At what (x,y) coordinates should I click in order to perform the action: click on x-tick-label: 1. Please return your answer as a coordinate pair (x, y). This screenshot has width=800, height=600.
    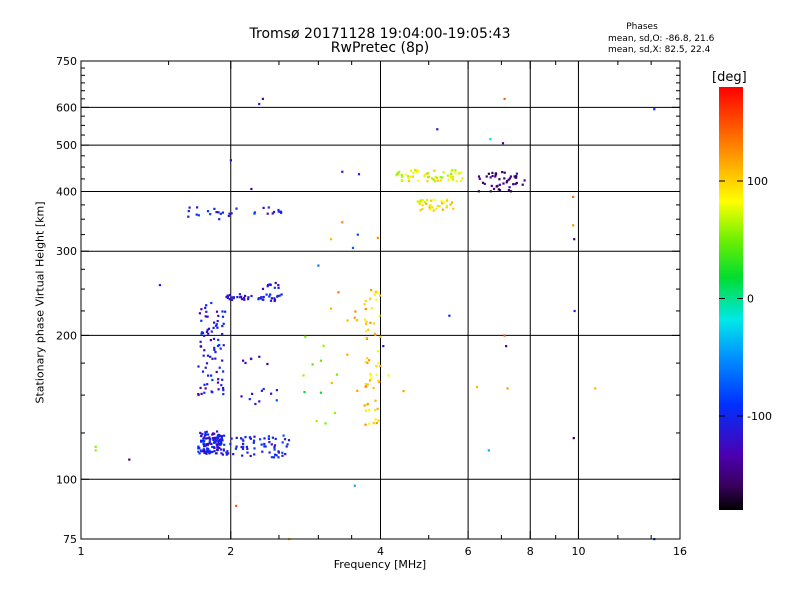
    Looking at the image, I should click on (81, 551).